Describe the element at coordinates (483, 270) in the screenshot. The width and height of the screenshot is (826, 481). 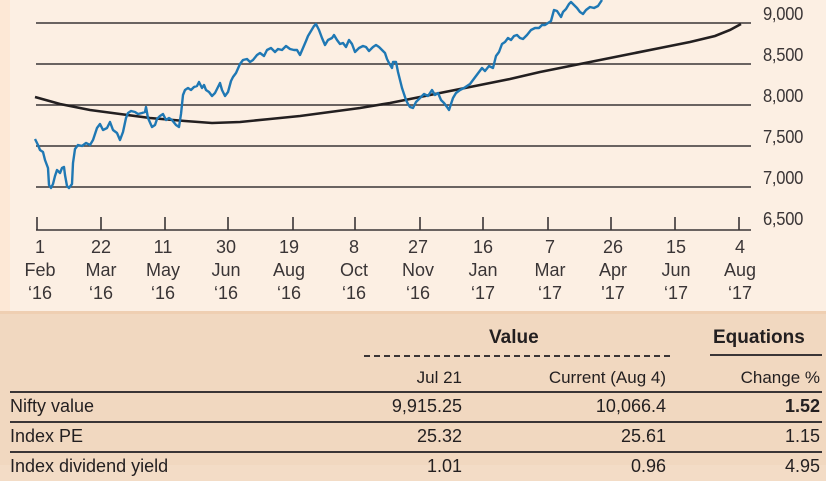
I see `x-tick-label: 16 Jan ‘17` at that location.